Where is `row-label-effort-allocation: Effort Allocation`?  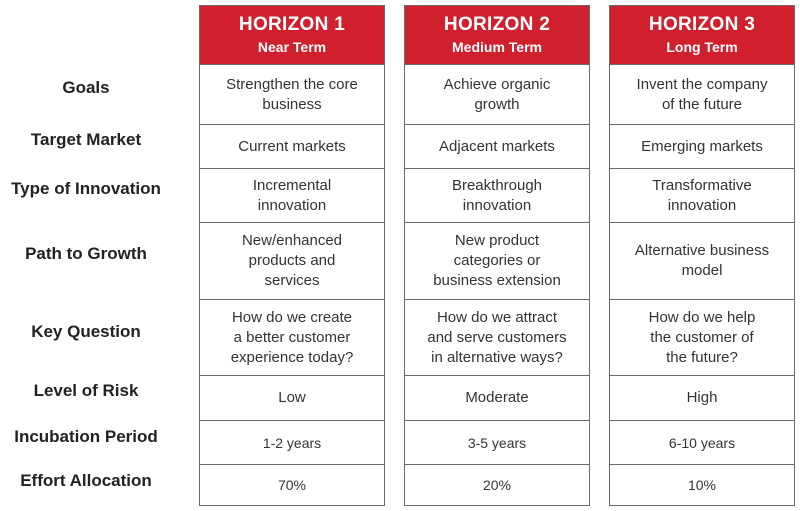 row-label-effort-allocation: Effort Allocation is located at coordinates (86, 480).